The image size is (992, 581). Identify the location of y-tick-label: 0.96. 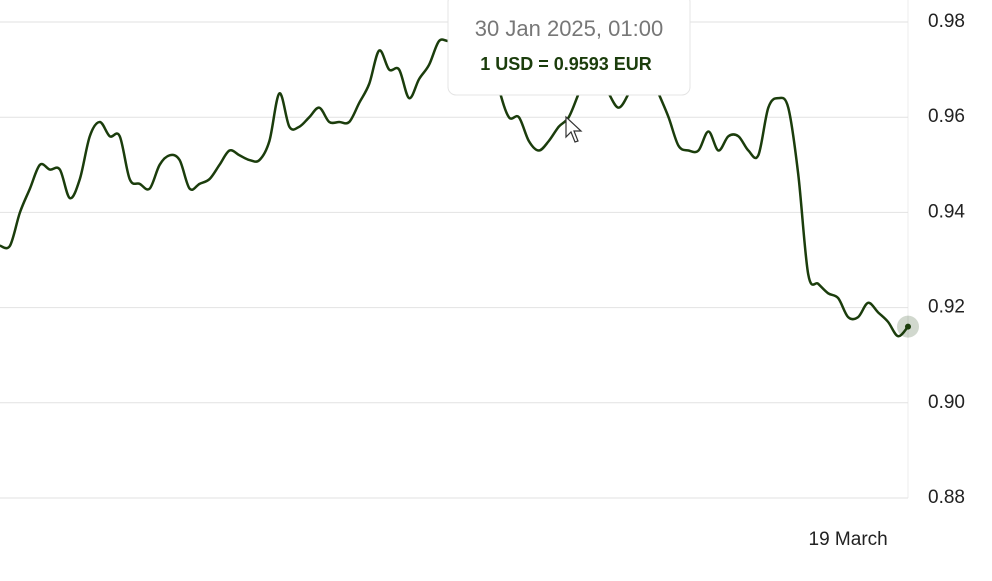
(946, 116).